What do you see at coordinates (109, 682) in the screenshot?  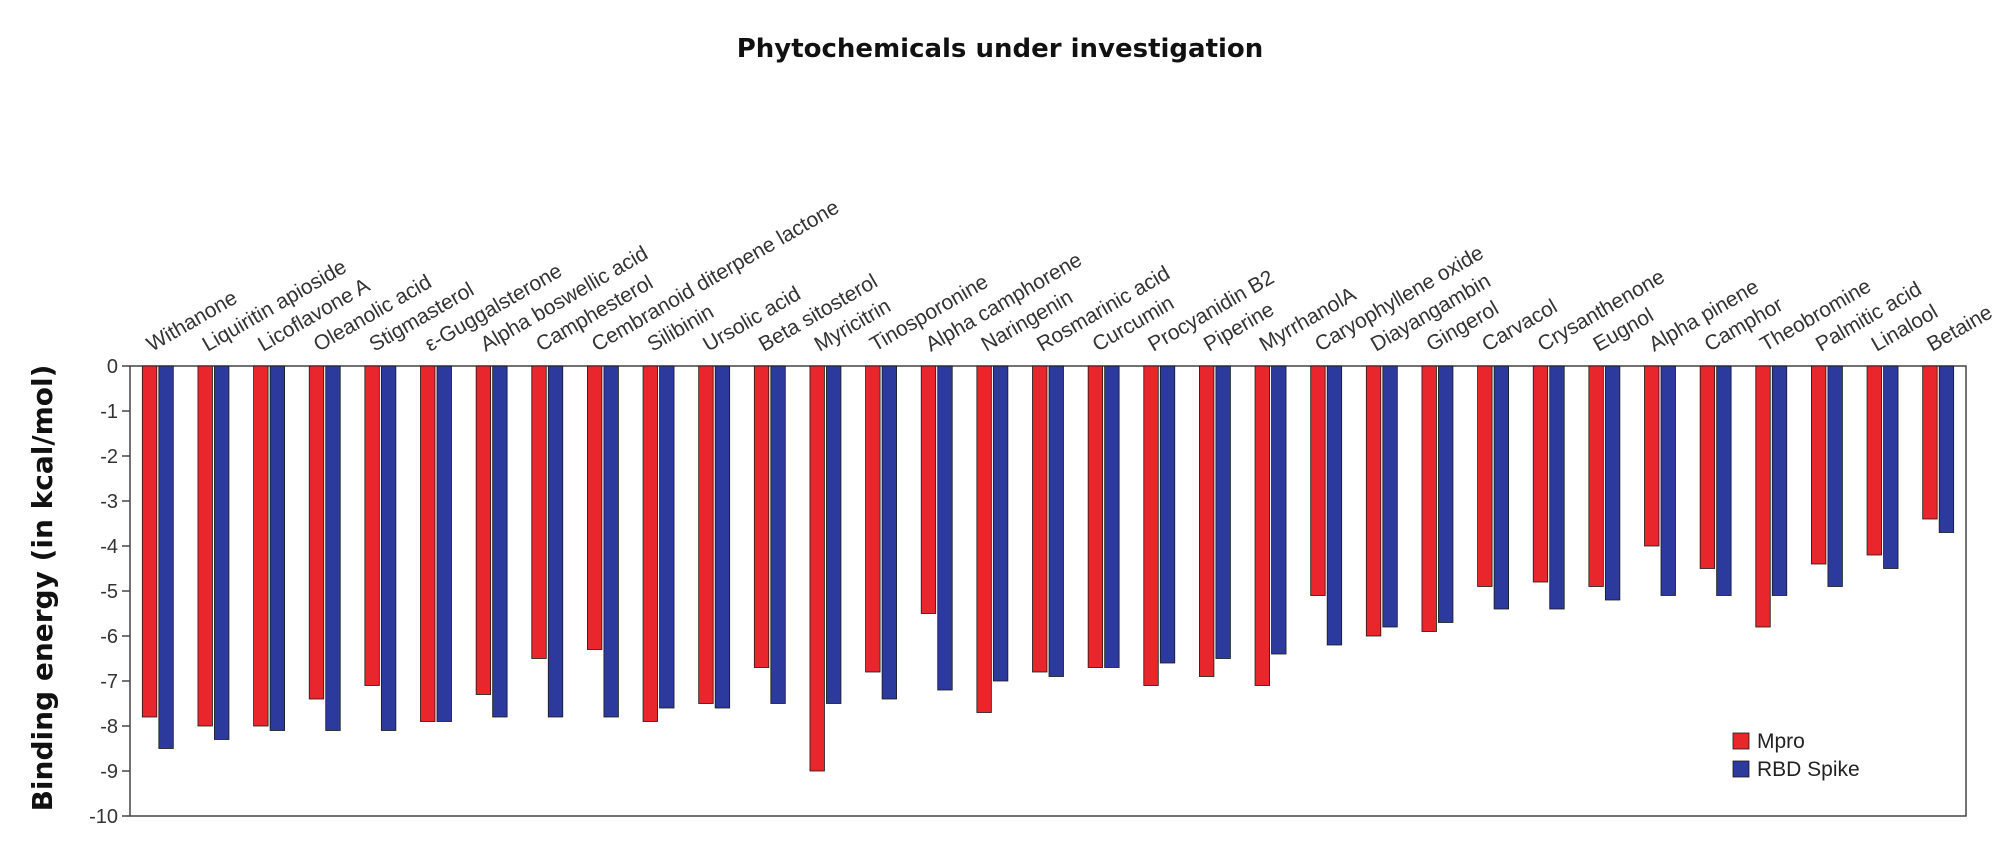 I see `y-tick-label: -7` at bounding box center [109, 682].